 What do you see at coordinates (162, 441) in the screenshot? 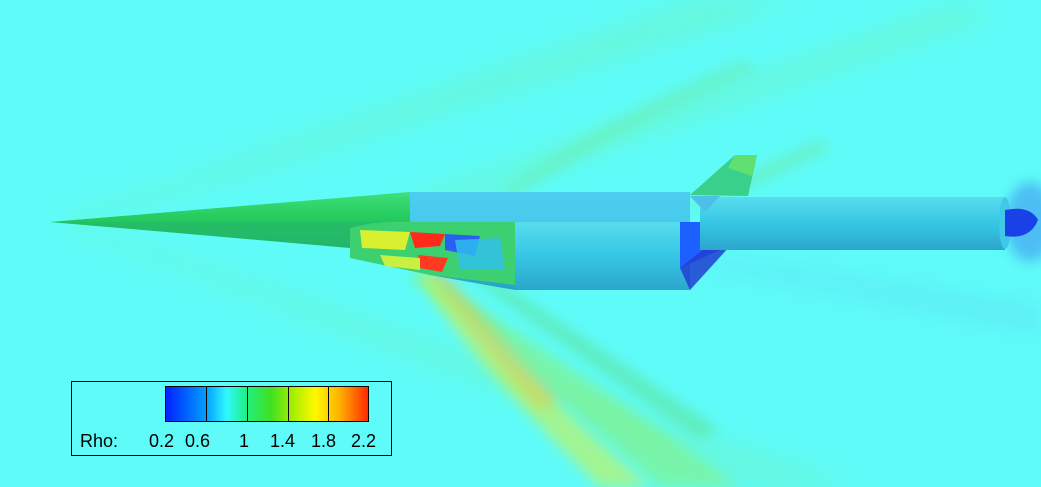
I see `legend-tick: 0.2` at bounding box center [162, 441].